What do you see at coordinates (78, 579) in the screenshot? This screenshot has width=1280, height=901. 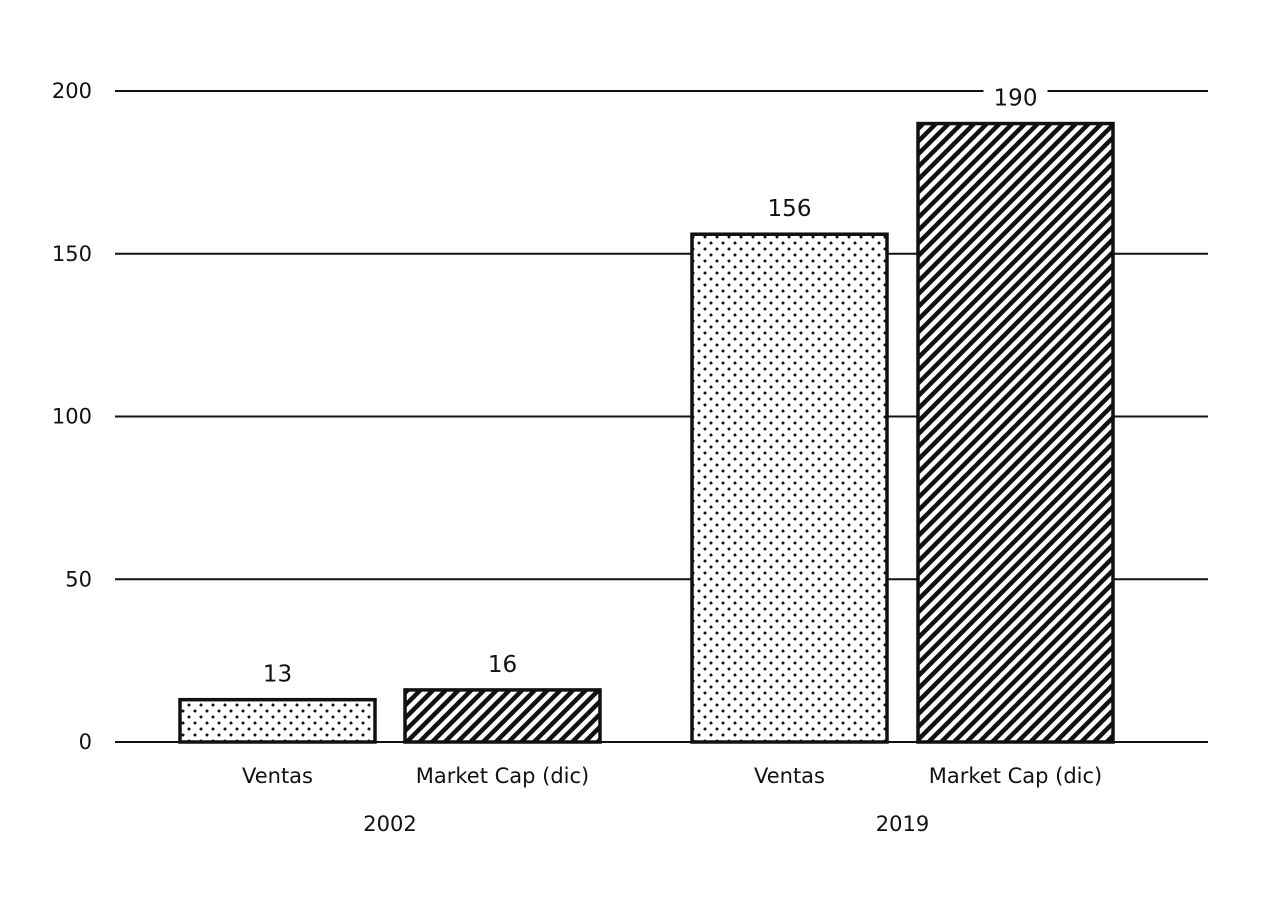 I see `y-tick-label: 50` at bounding box center [78, 579].